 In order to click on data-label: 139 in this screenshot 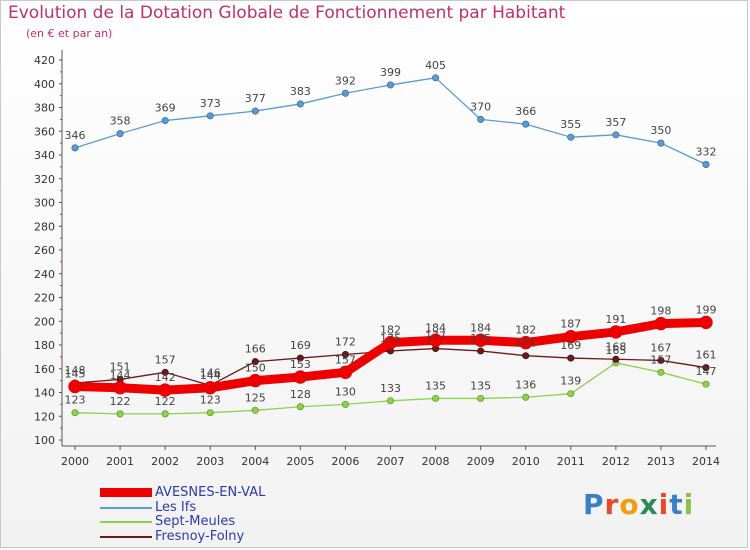, I will do `click(570, 381)`.